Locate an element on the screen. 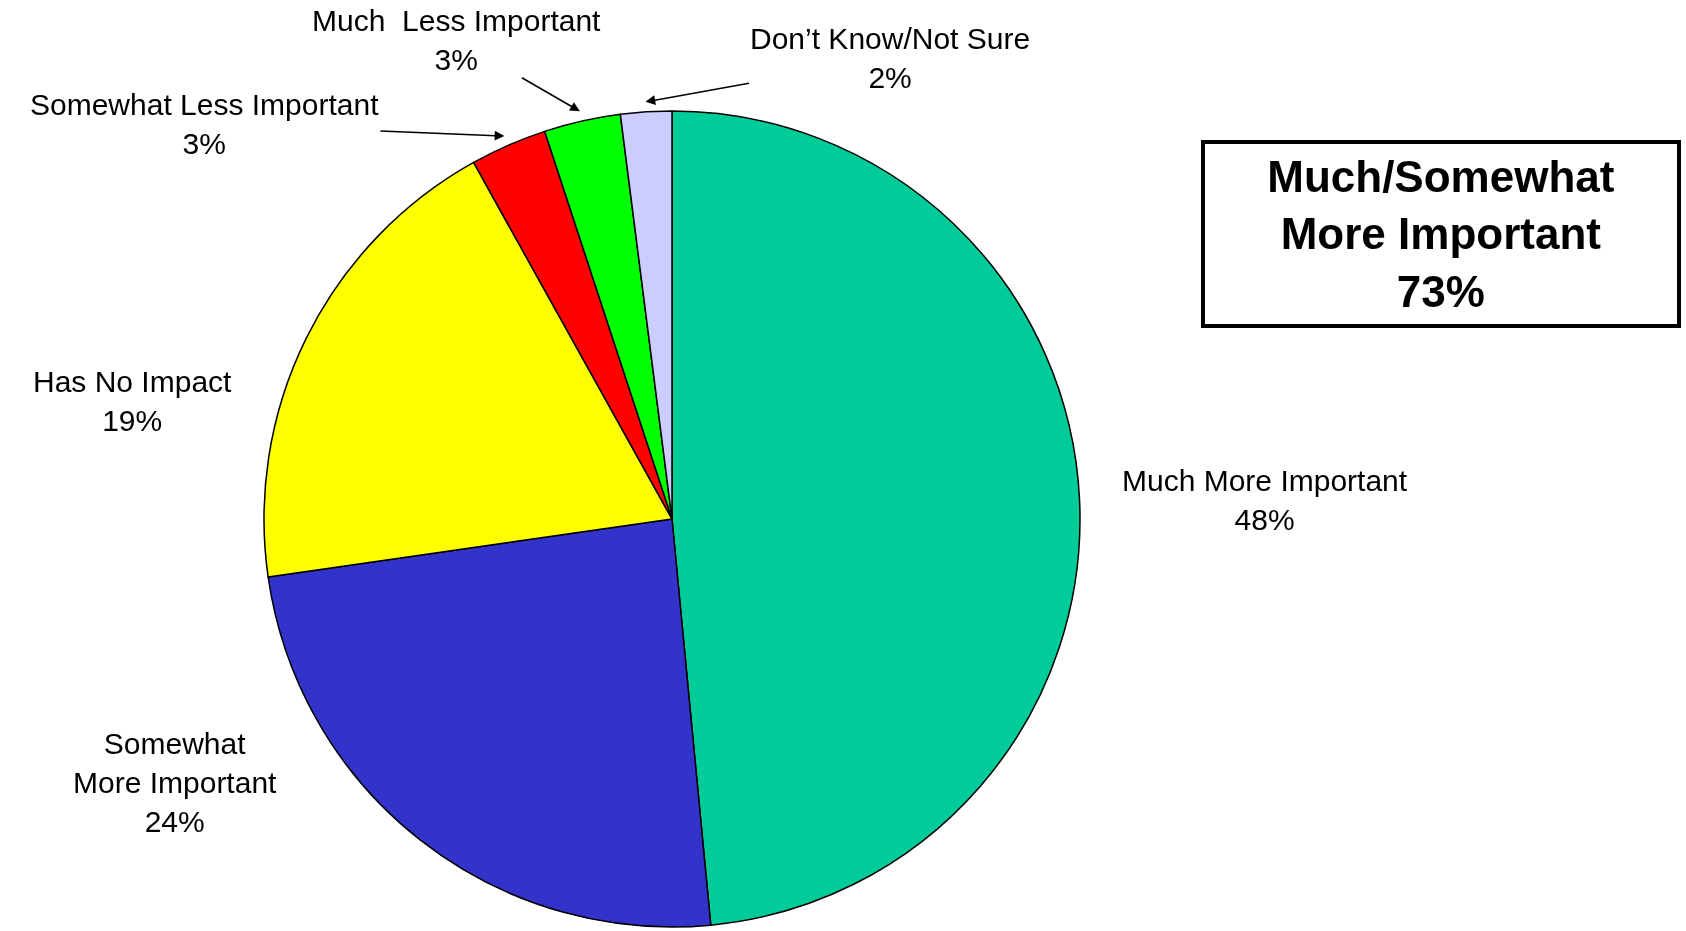 The height and width of the screenshot is (931, 1686). data-label: 48% is located at coordinates (1264, 519).